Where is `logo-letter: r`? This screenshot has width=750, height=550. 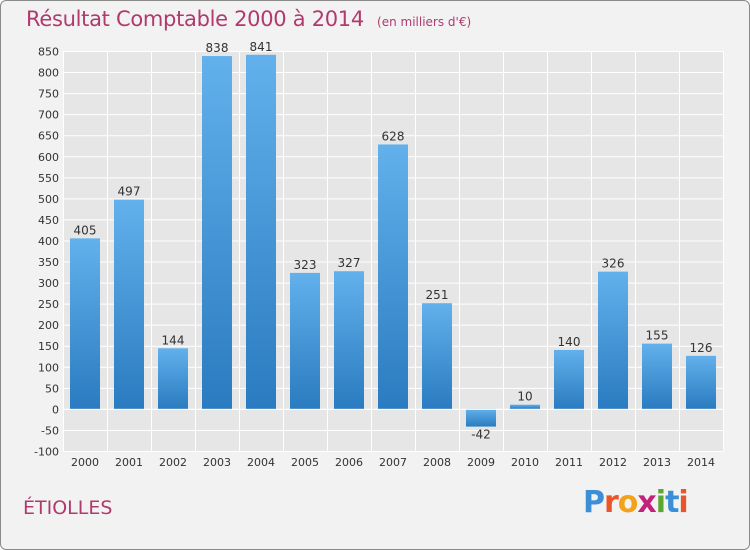
logo-letter: r is located at coordinates (611, 502).